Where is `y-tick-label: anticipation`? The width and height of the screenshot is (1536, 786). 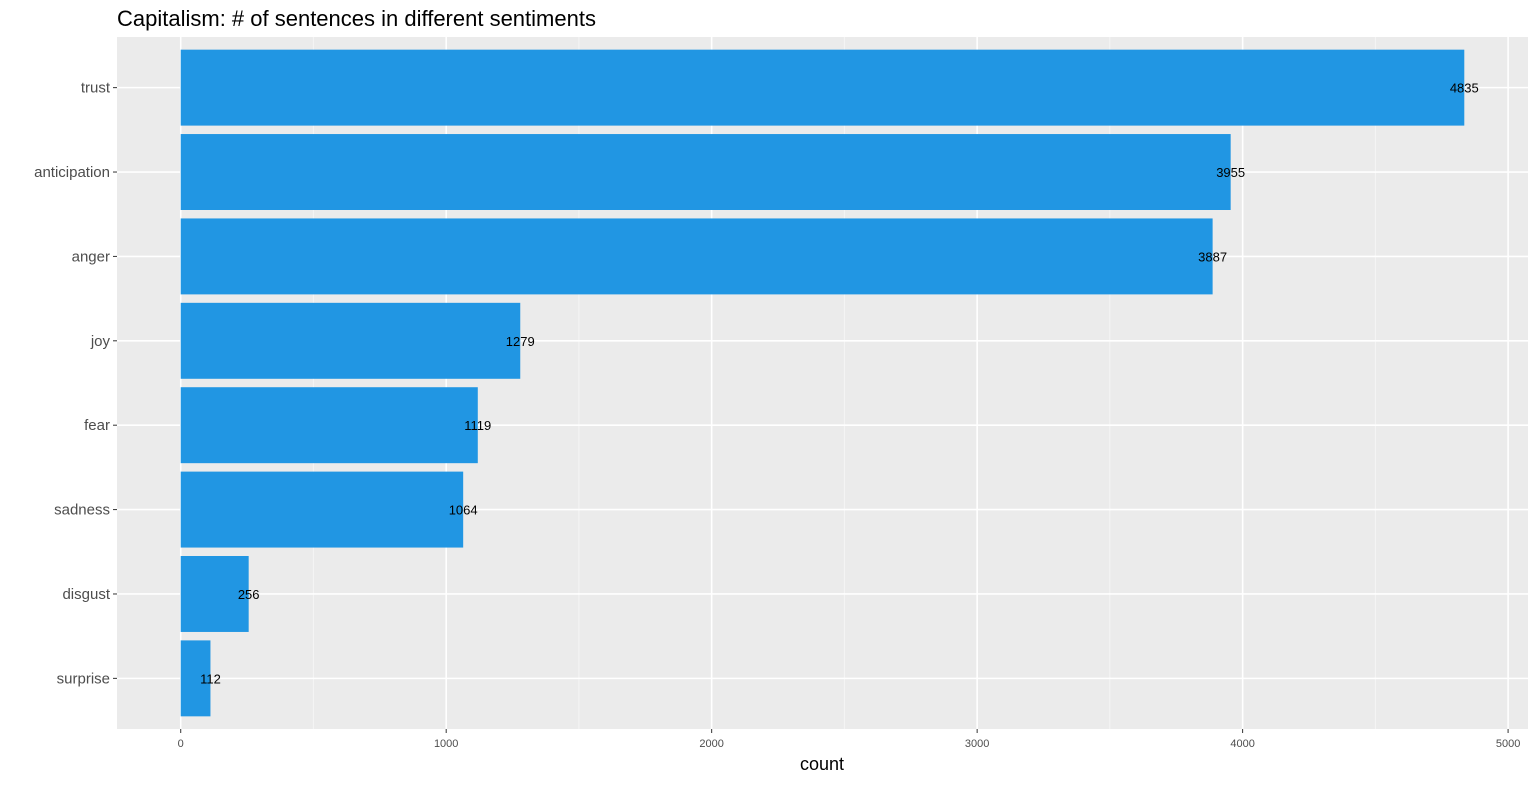 y-tick-label: anticipation is located at coordinates (72, 172).